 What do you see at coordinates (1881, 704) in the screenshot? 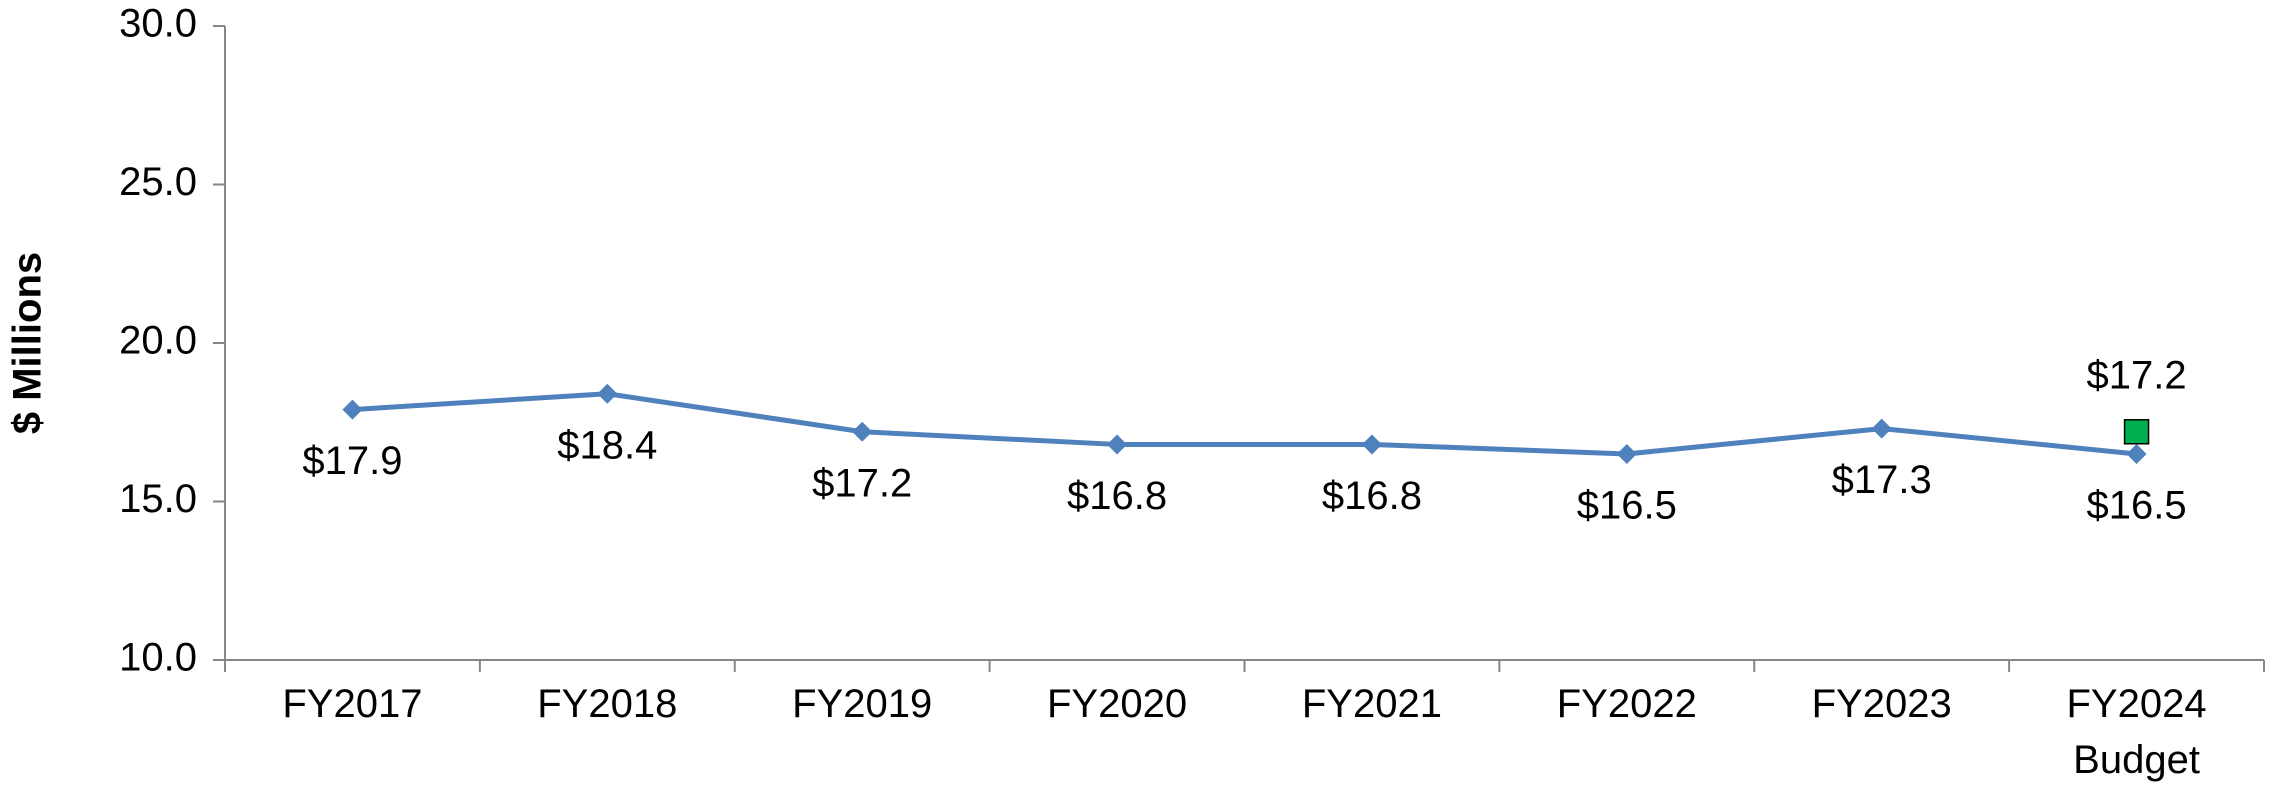
I see `x-tick-label: FY2023` at bounding box center [1881, 704].